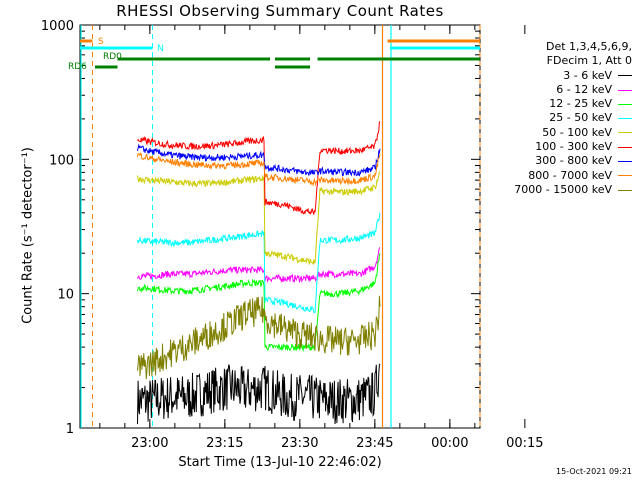  What do you see at coordinates (449, 443) in the screenshot?
I see `x-tick-label: 00:00` at bounding box center [449, 443].